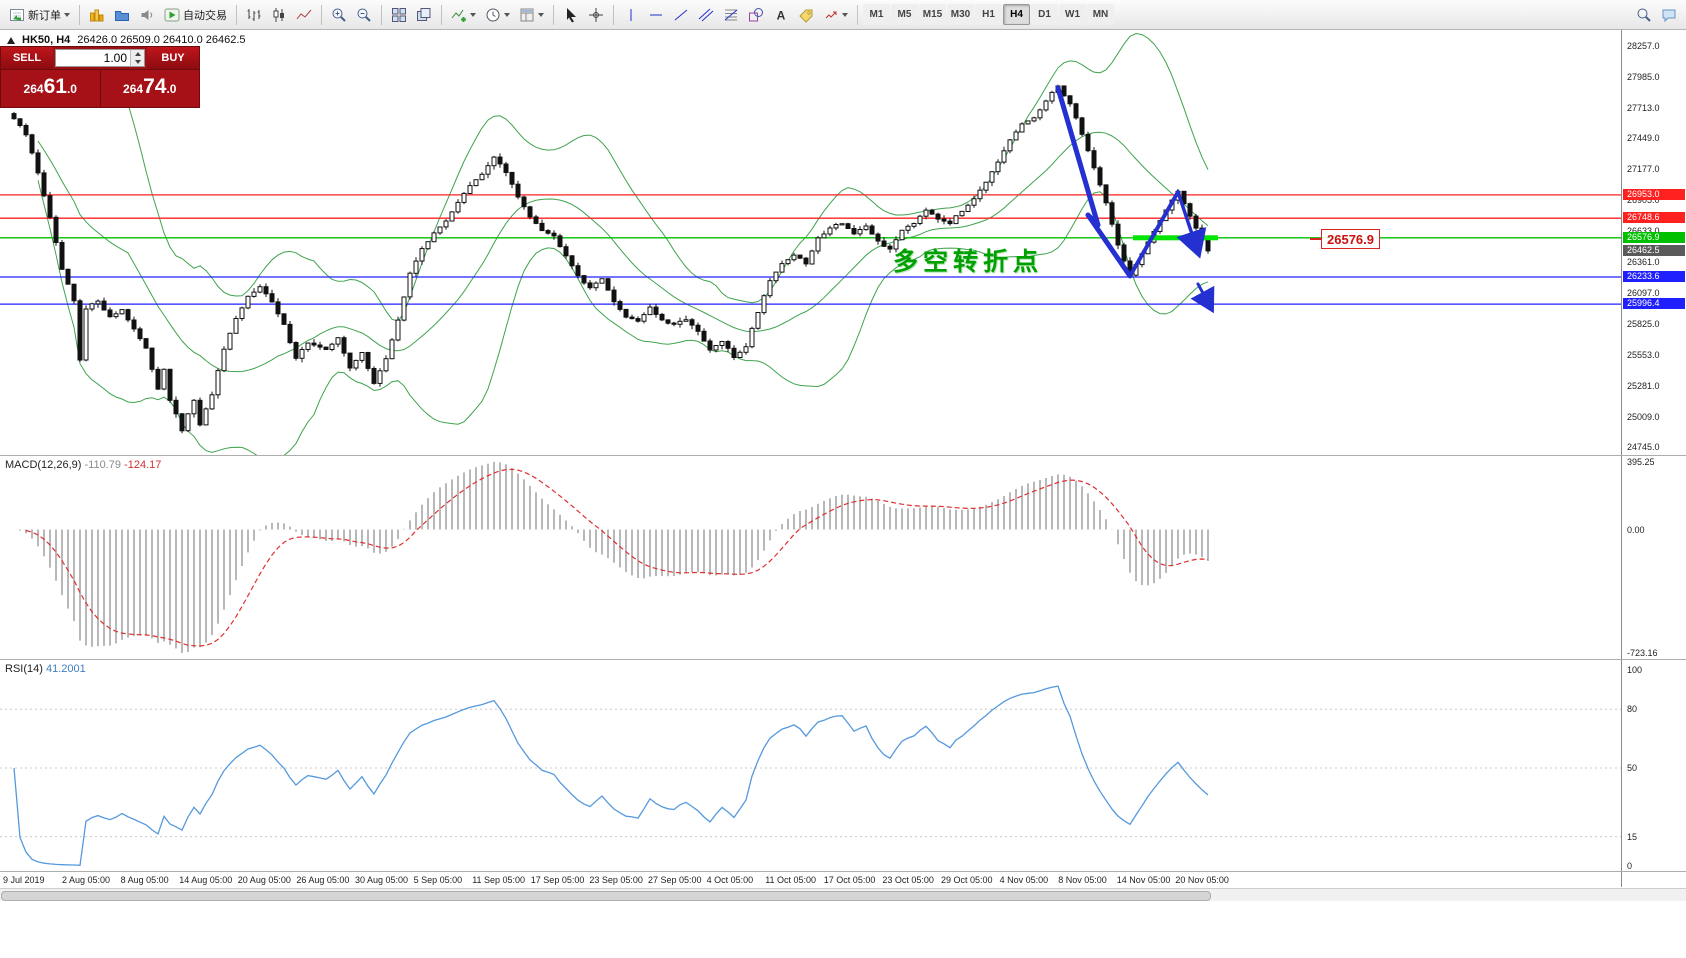 The width and height of the screenshot is (1686, 958). What do you see at coordinates (137, 54) in the screenshot?
I see `volume-up-button` at bounding box center [137, 54].